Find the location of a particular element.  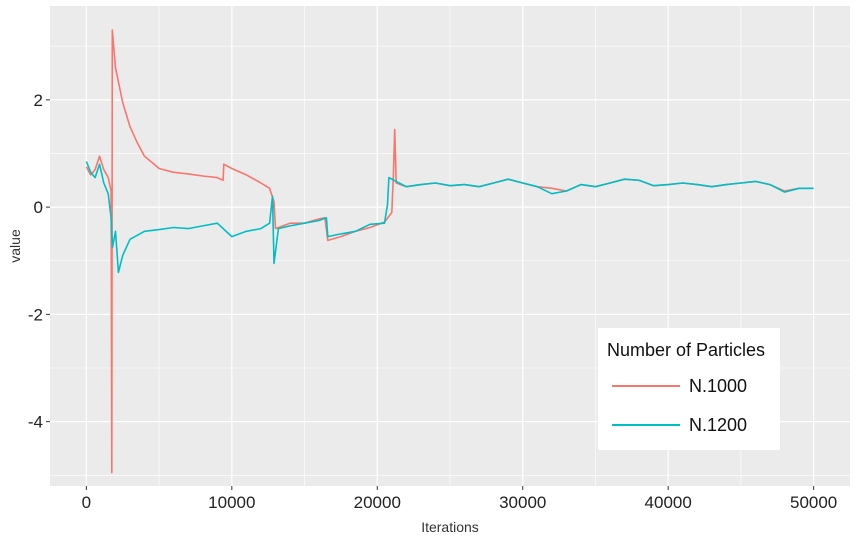

y-axis-ticks: -4 -2 0 2 is located at coordinates (39, 261).